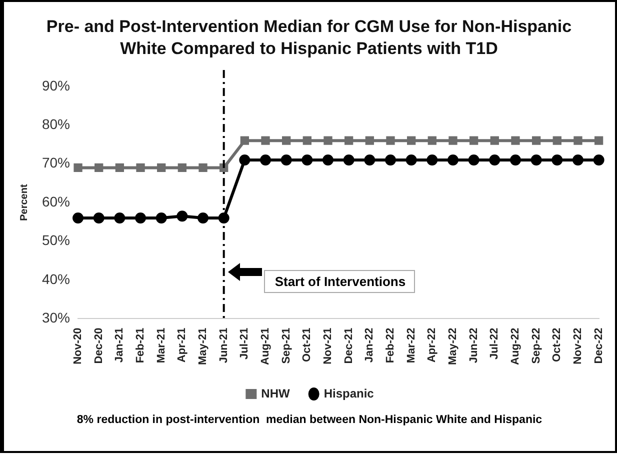 Image resolution: width=617 pixels, height=455 pixels. I want to click on y-tick-label: 60%, so click(56, 201).